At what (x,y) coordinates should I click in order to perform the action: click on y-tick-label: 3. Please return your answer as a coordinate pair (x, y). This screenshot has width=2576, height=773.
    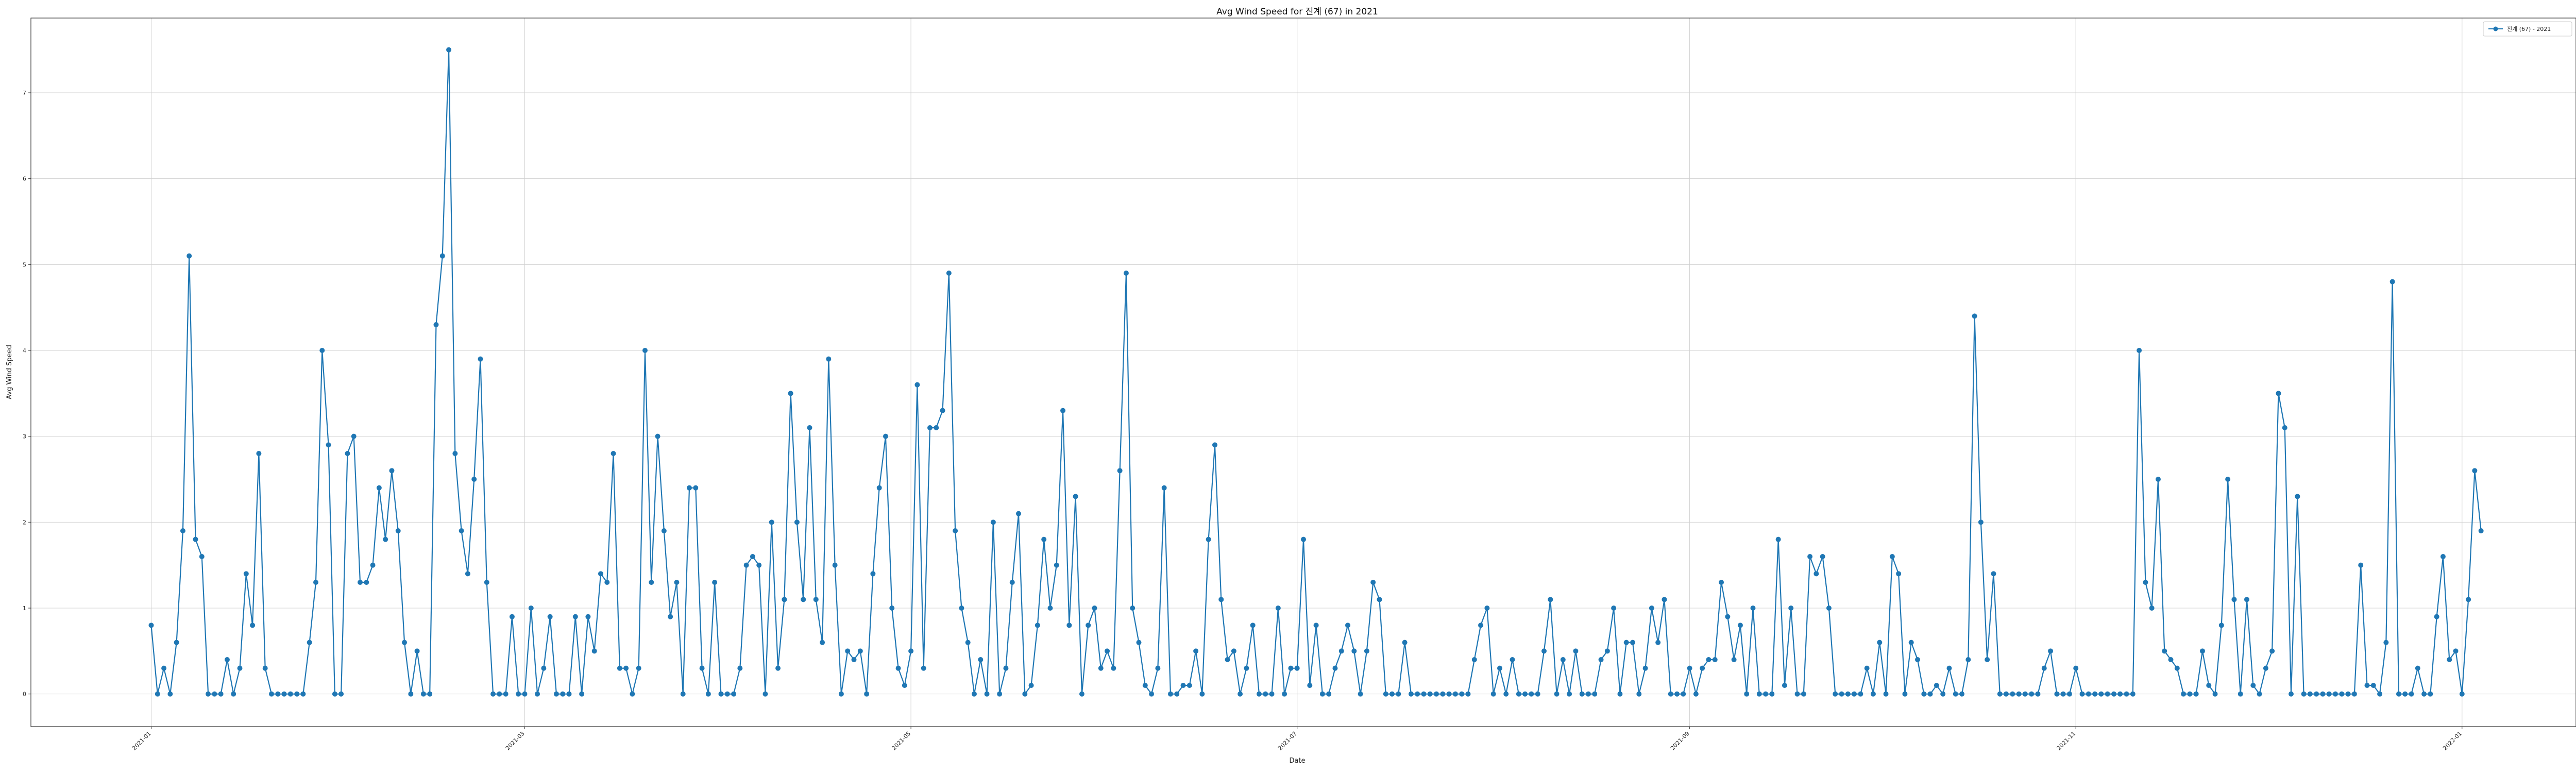
    Looking at the image, I should click on (24, 436).